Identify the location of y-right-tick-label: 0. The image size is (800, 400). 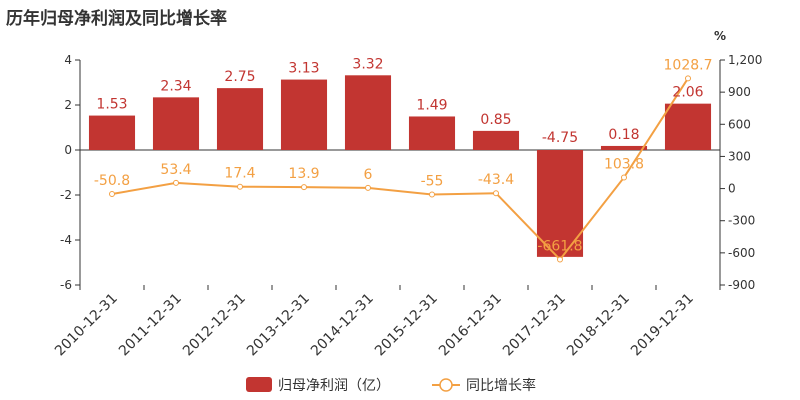
(732, 189).